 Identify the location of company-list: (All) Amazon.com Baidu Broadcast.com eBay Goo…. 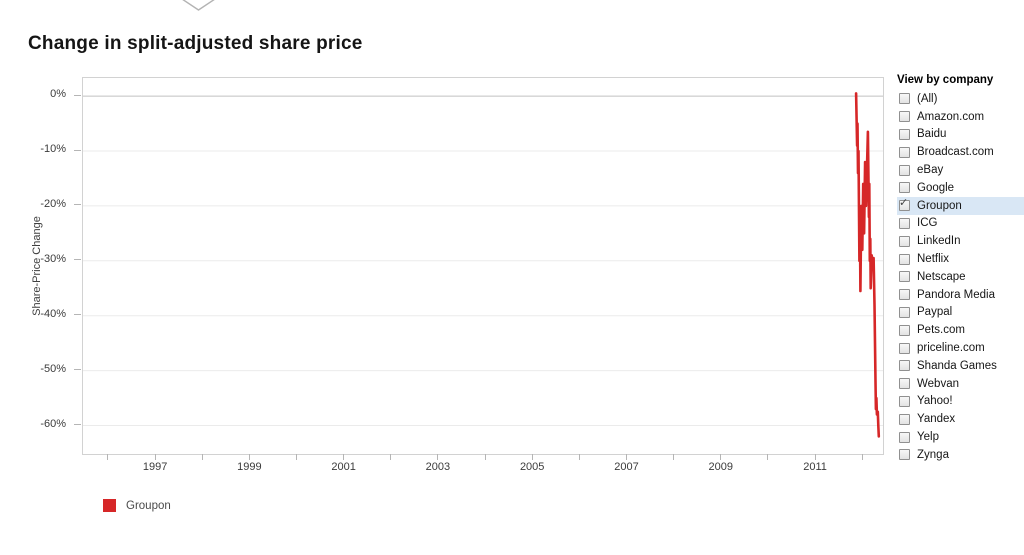
(960, 277).